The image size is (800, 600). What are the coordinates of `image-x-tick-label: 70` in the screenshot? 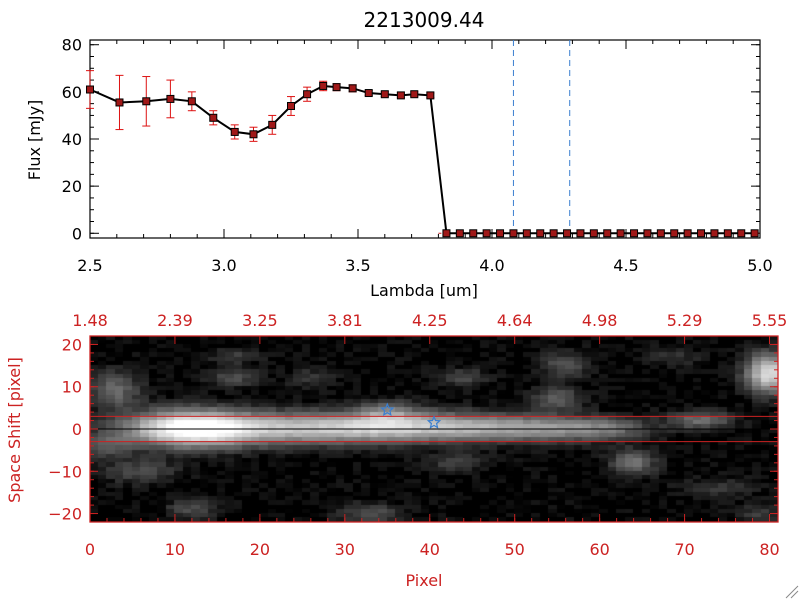 It's located at (684, 549).